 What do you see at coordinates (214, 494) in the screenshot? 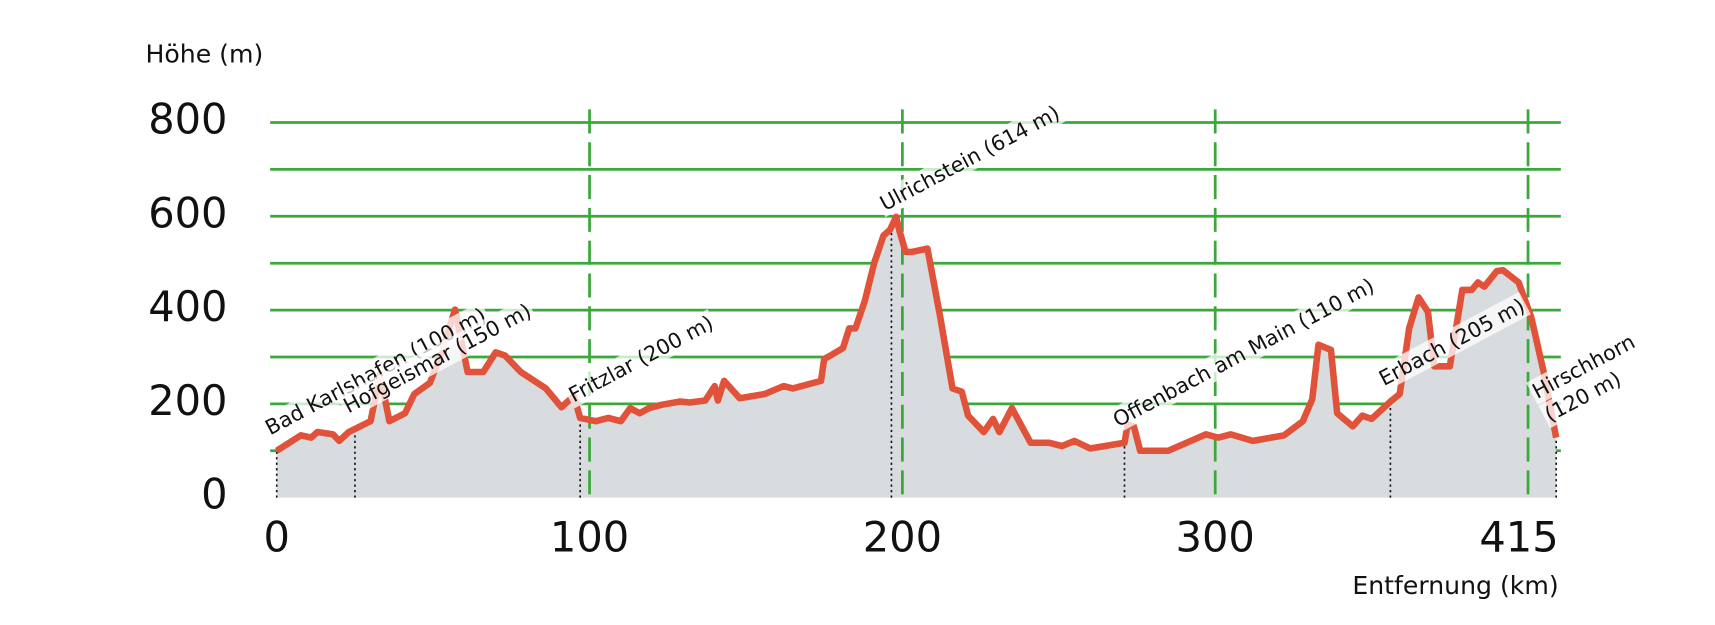
I see `y-tick-label: 0` at bounding box center [214, 494].